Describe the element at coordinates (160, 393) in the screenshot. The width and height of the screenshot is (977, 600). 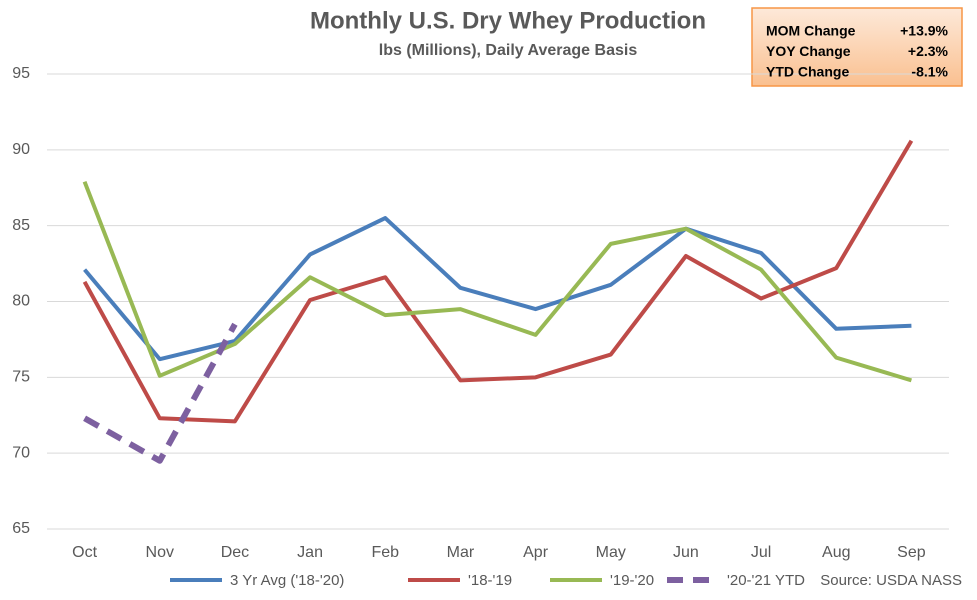
I see `series-line` at that location.